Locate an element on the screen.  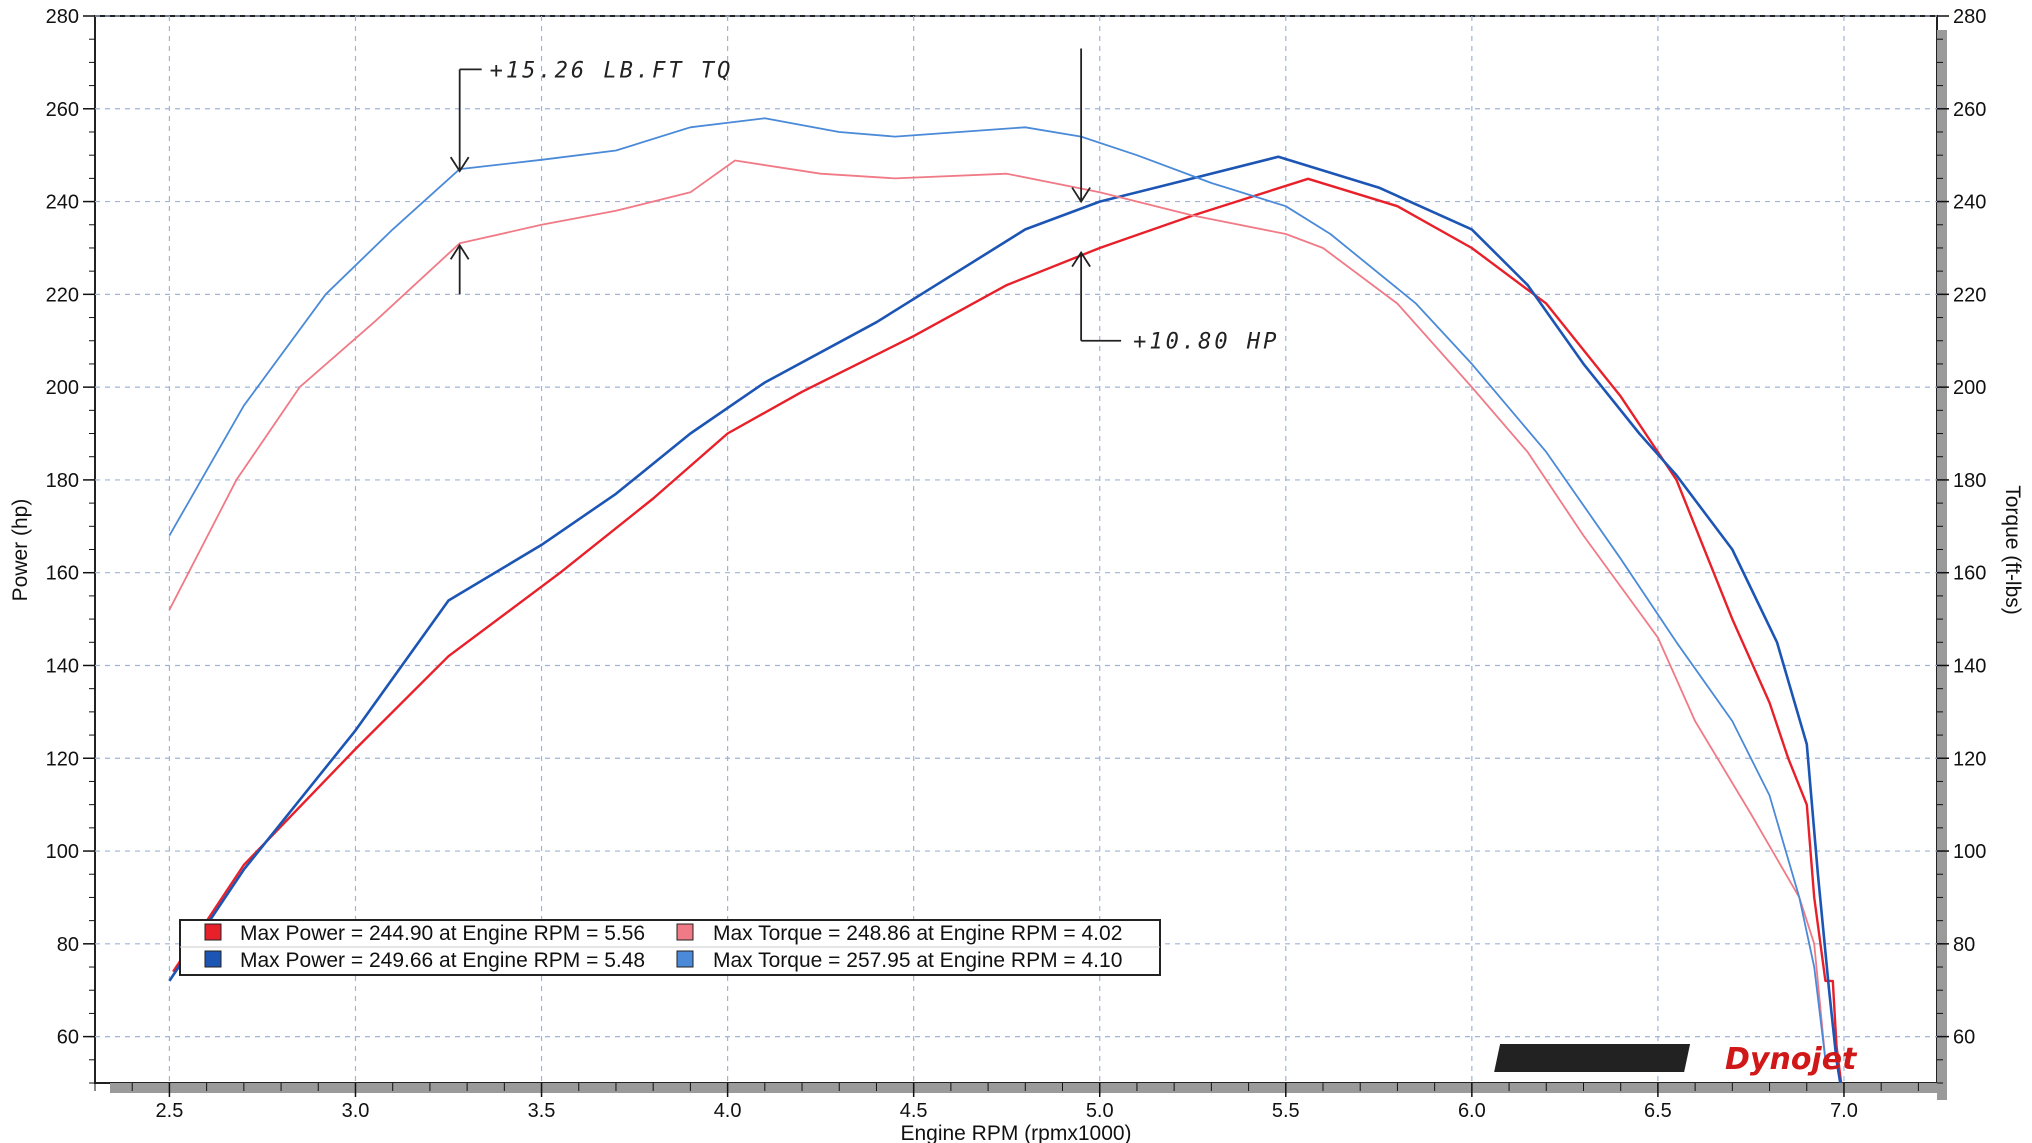
legend-entry: Max Torque = 248.86 at Engine RPM = 4.02 is located at coordinates (899, 933).